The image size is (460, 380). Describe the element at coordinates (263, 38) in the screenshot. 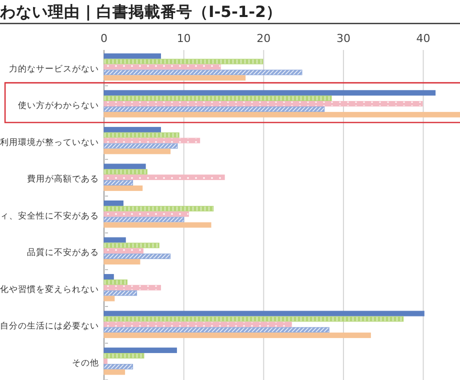

I see `x-tick-label: 20` at that location.